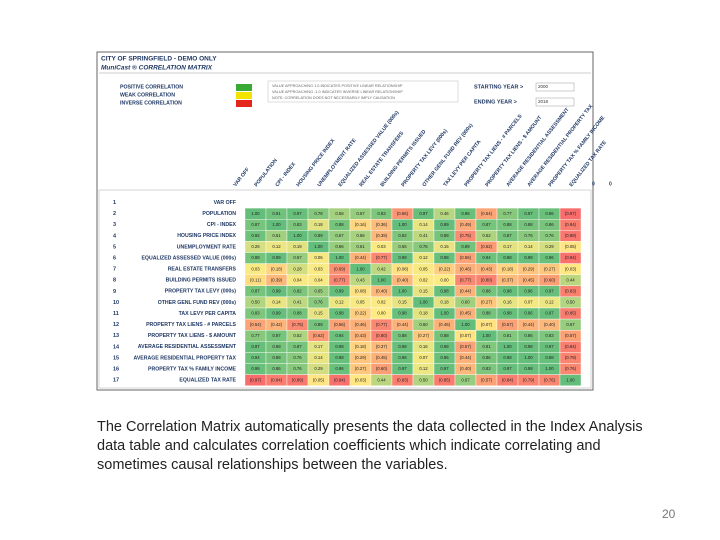  What do you see at coordinates (361, 379) in the screenshot?
I see `cell-value: (0.03)` at bounding box center [361, 379].